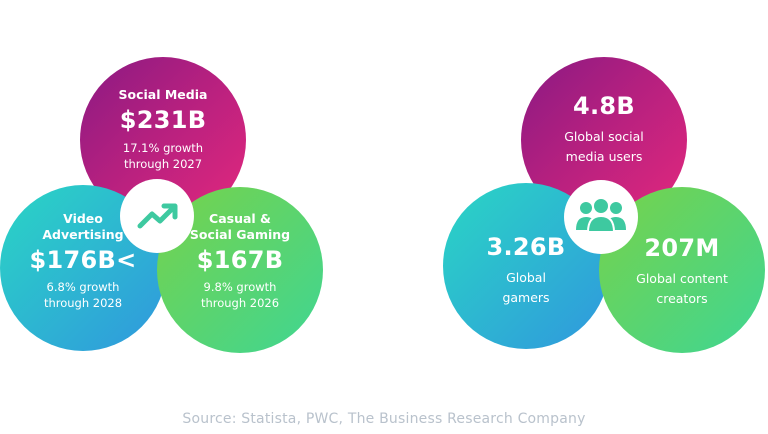 The image size is (768, 434). I want to click on creators-line2: creators, so click(682, 298).